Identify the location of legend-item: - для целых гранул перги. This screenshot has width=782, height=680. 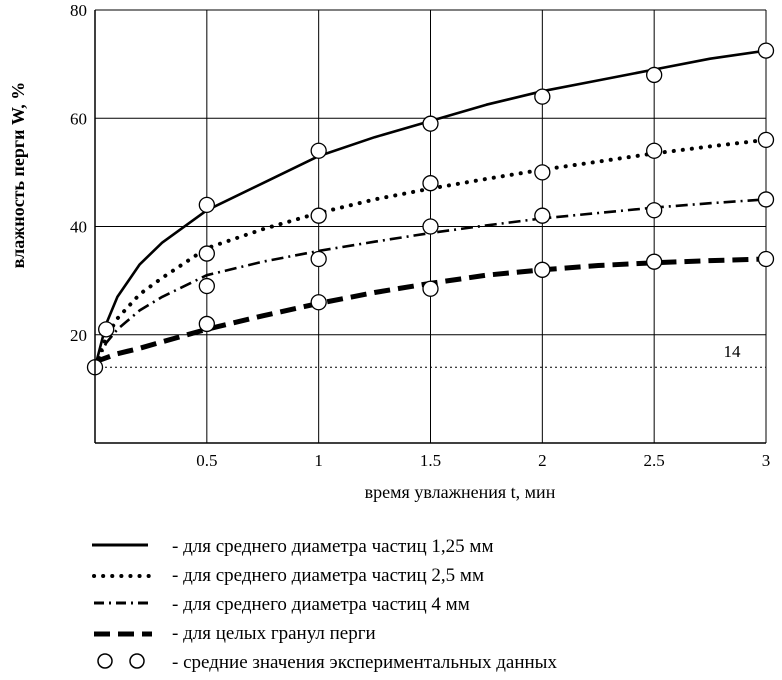
(430, 636).